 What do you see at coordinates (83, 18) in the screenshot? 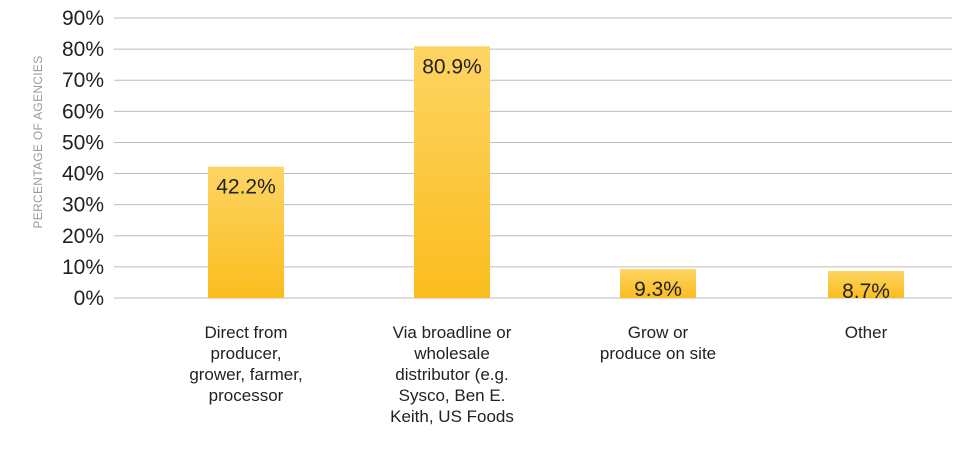
I see `y-tick-label: 90%` at bounding box center [83, 18].